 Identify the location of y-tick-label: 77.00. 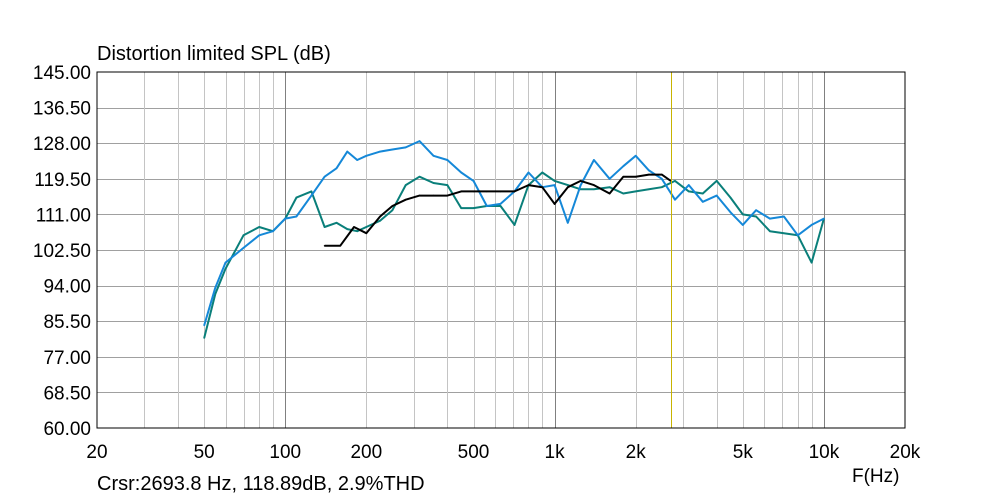
(67, 358).